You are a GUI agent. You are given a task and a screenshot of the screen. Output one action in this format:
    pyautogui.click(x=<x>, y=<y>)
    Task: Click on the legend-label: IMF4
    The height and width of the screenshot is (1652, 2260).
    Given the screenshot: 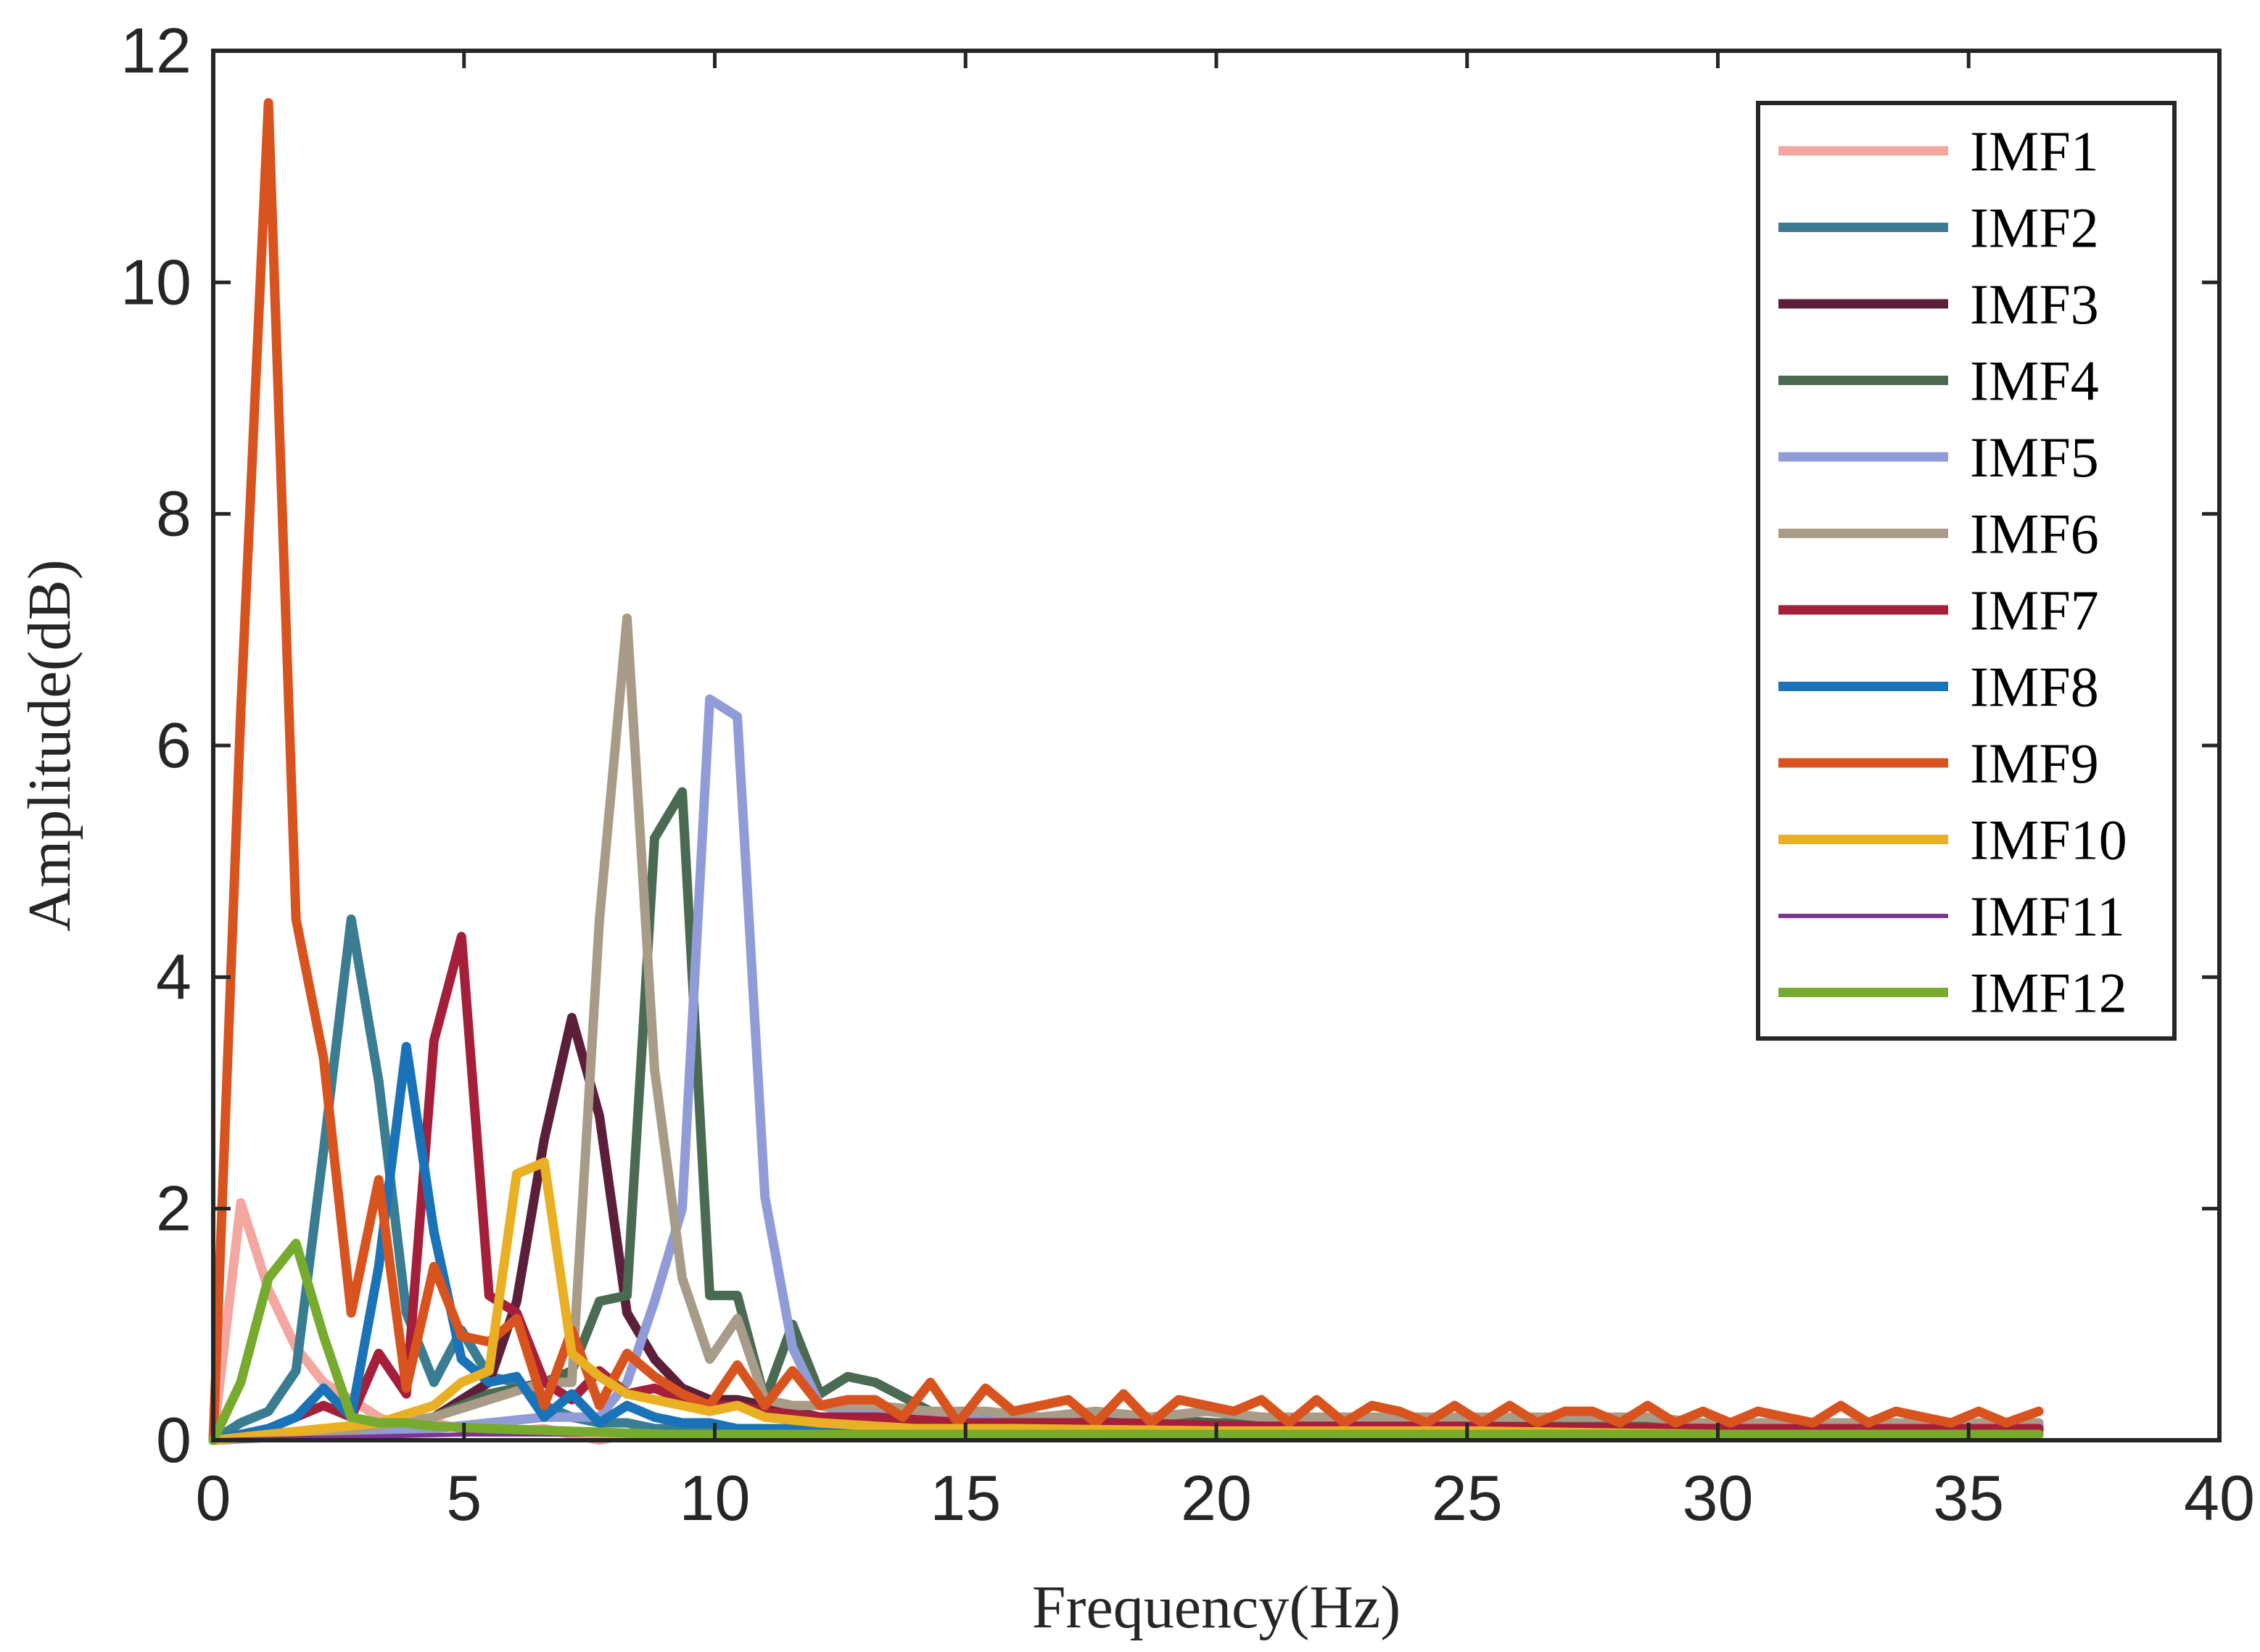 What is the action you would take?
    pyautogui.click(x=2034, y=381)
    